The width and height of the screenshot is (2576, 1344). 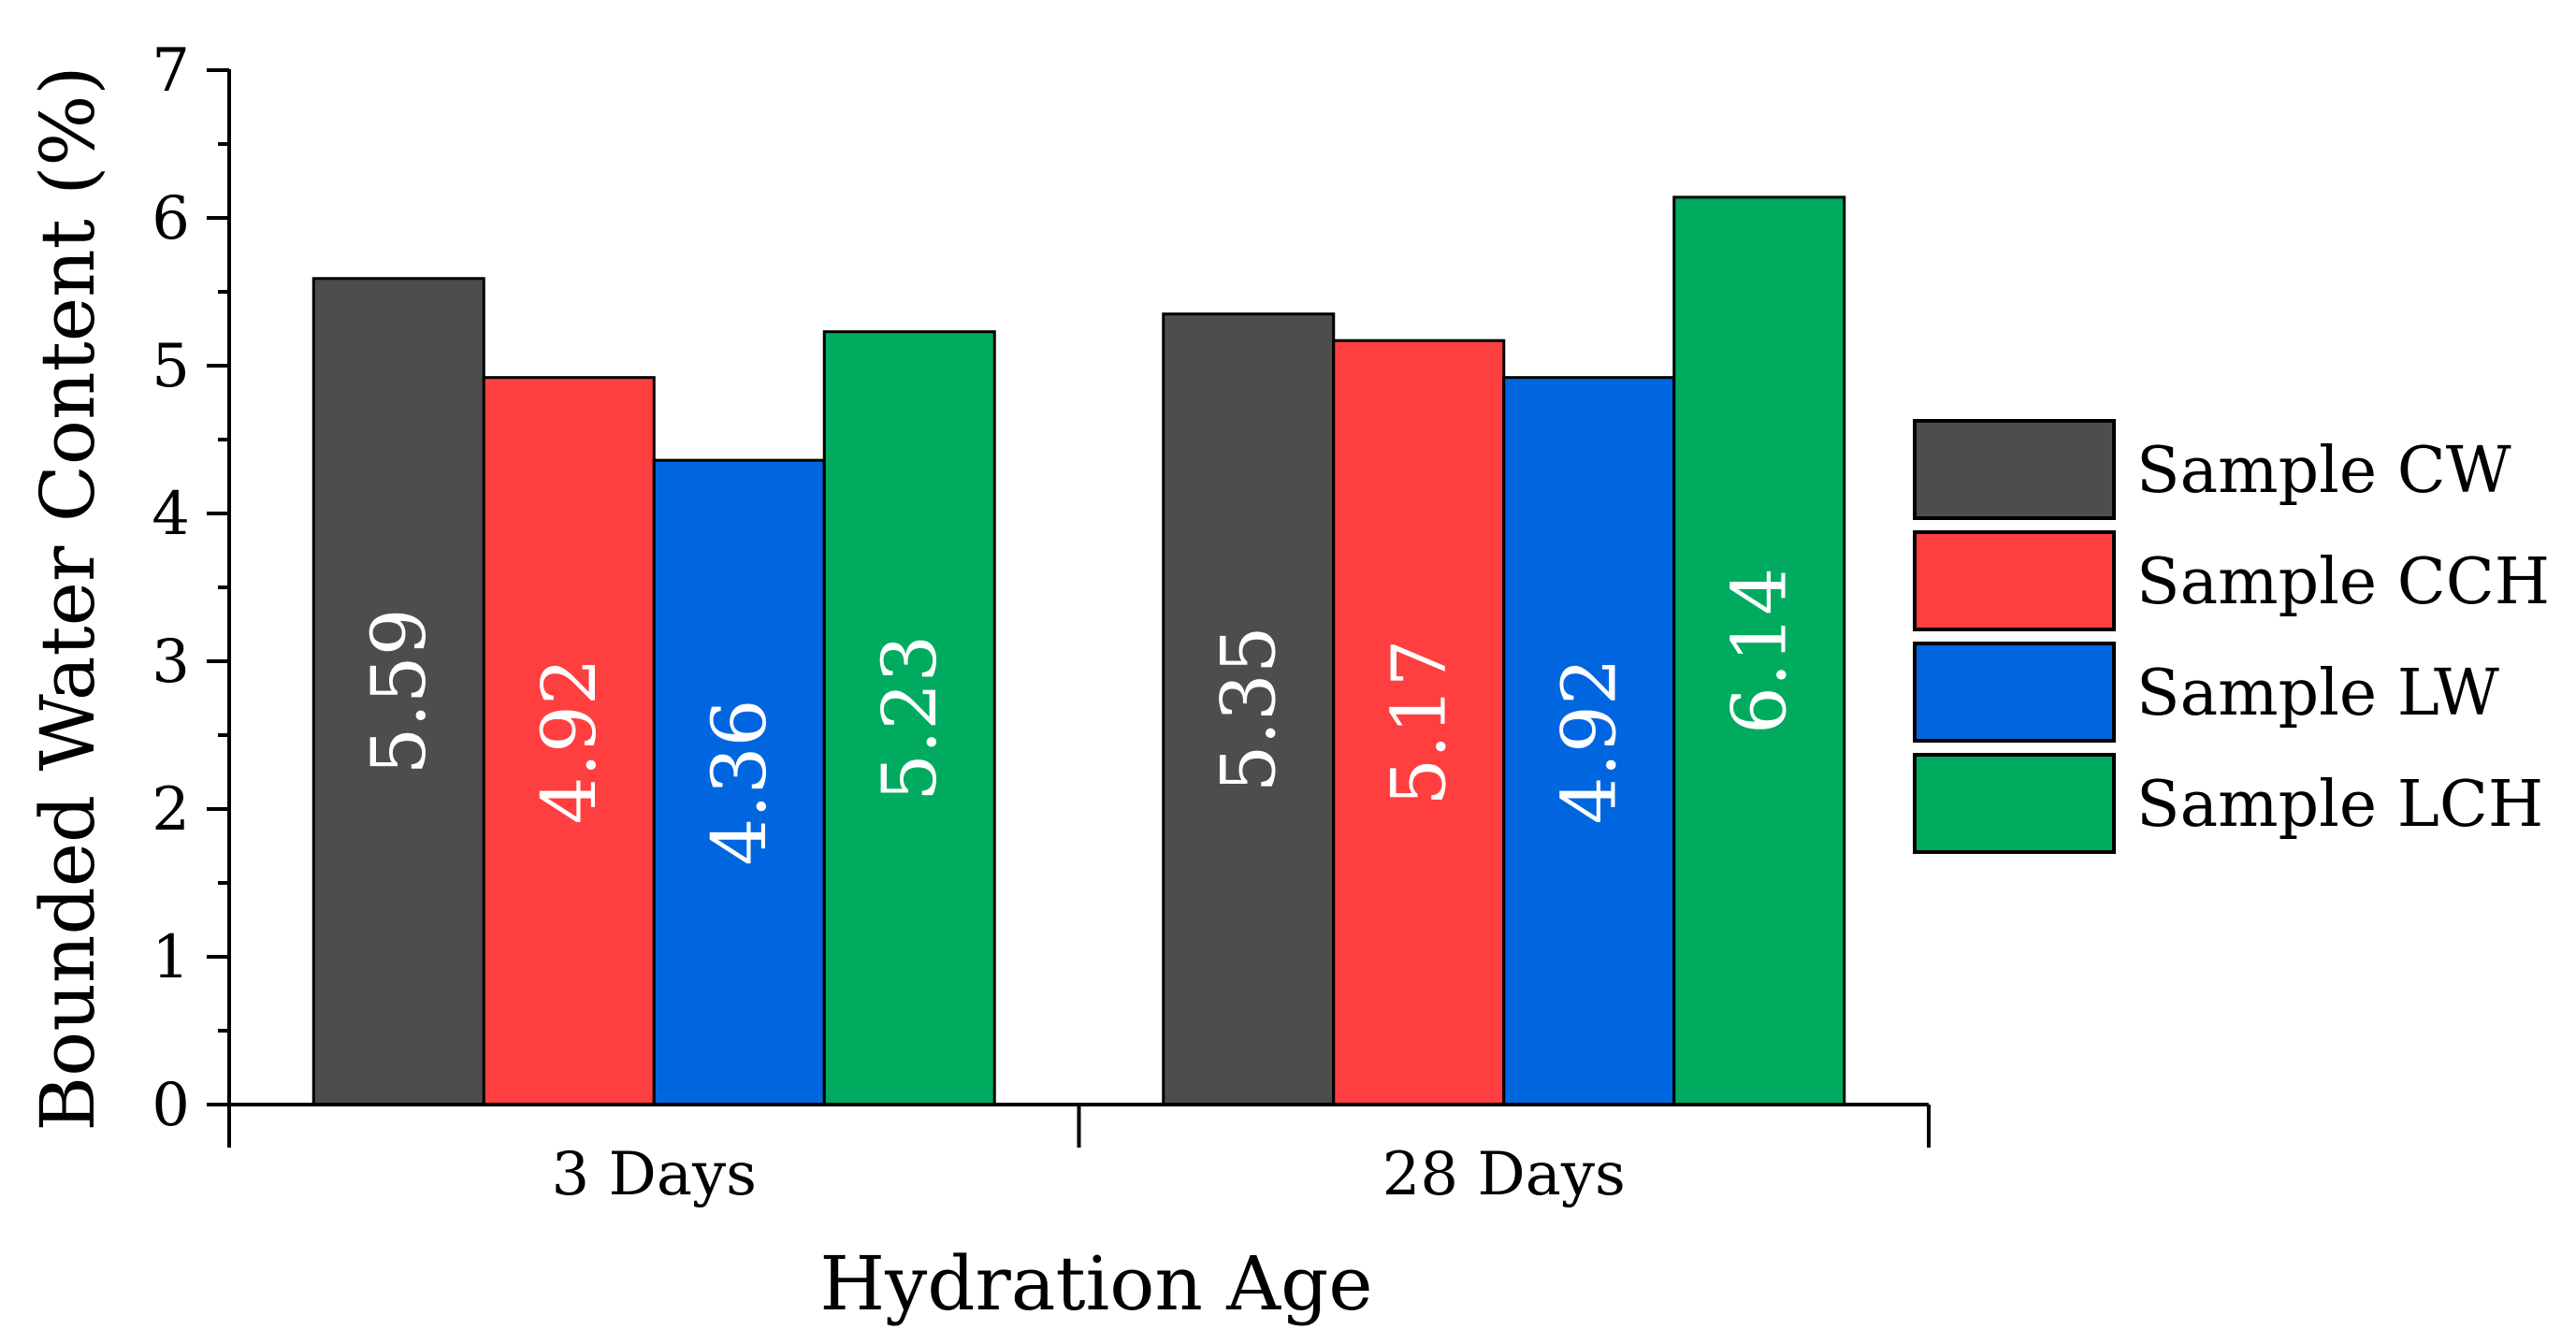 I want to click on data-label: 5.17, so click(x=1418, y=723).